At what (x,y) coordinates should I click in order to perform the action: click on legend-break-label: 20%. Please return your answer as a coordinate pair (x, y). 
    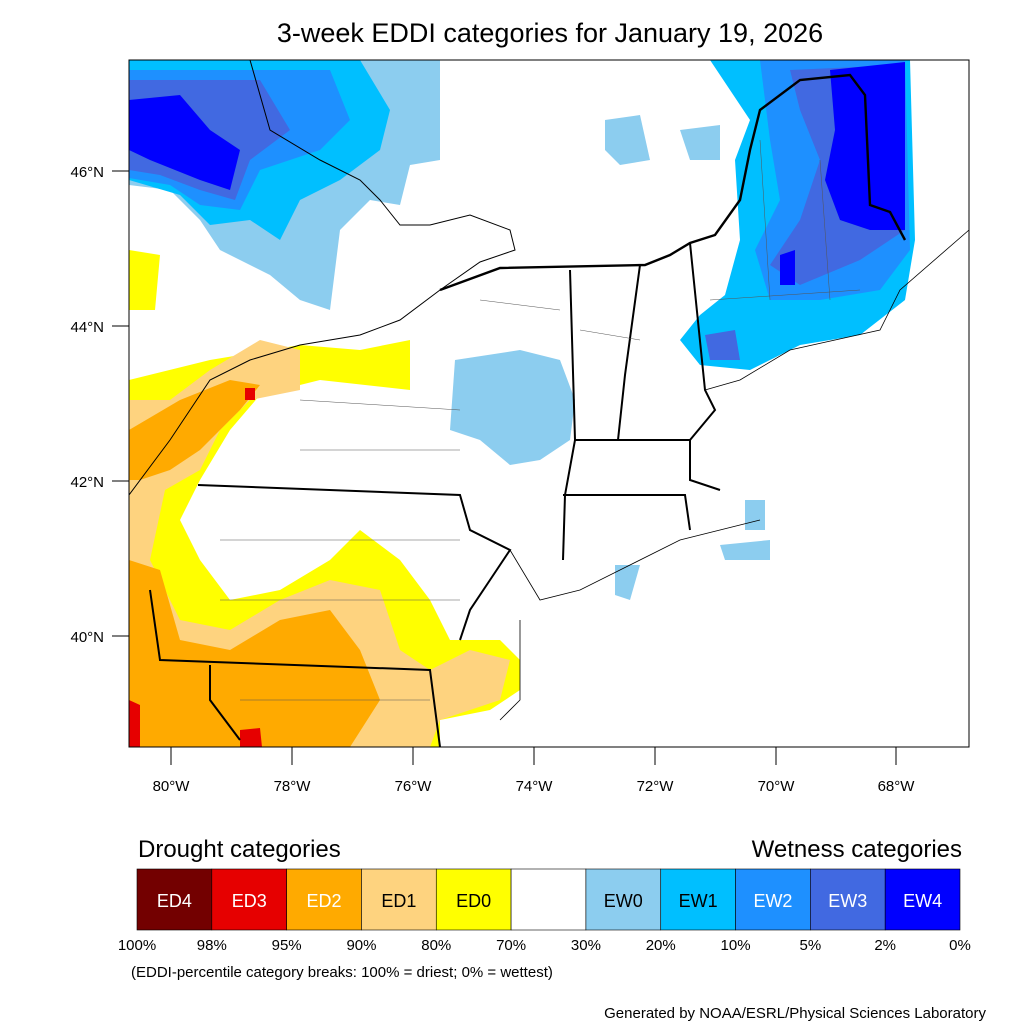
    Looking at the image, I should click on (661, 945).